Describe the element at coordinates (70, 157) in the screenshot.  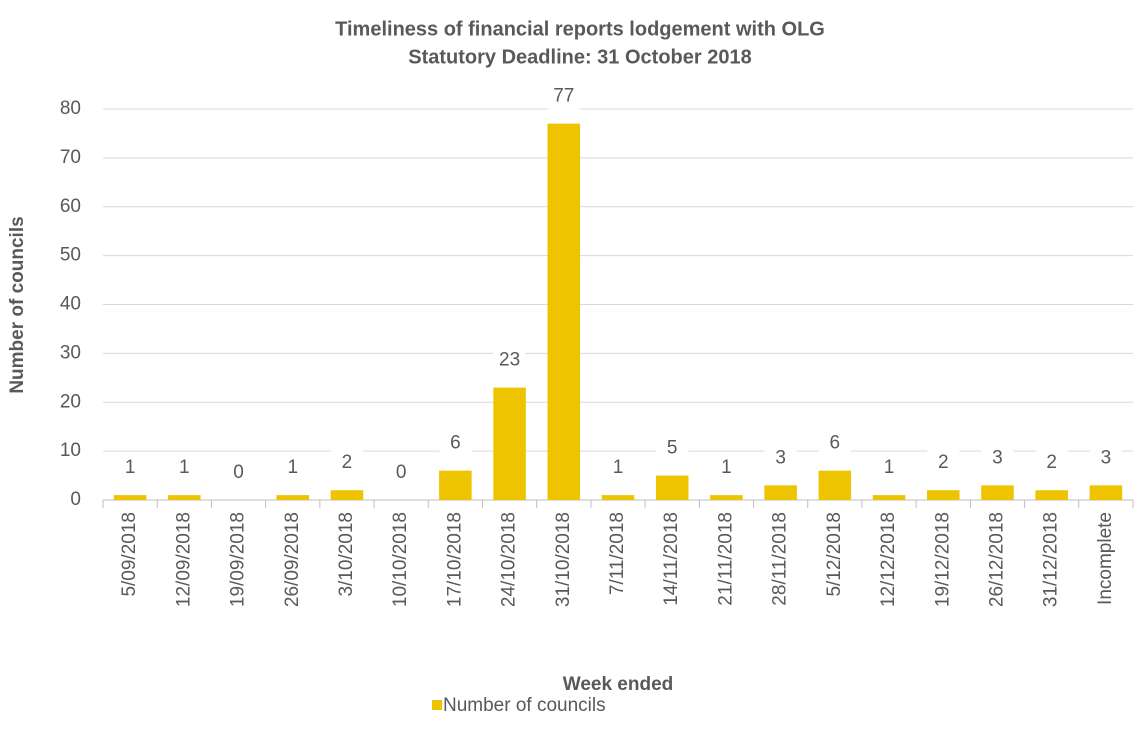
I see `y-tick-label: 70` at that location.